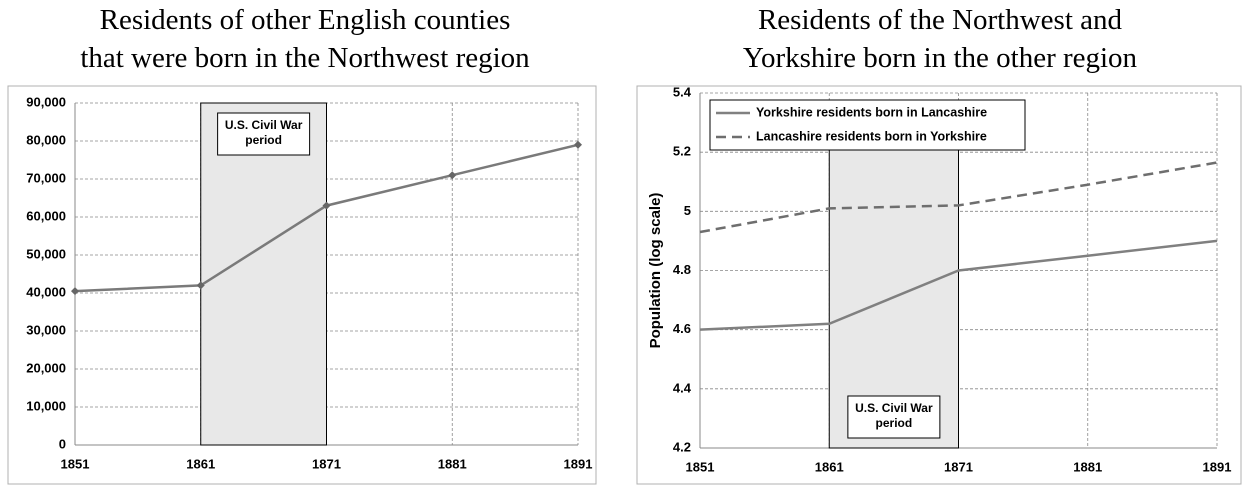 The height and width of the screenshot is (487, 1249). Describe the element at coordinates (682, 151) in the screenshot. I see `y-tick-label: 5.2` at that location.